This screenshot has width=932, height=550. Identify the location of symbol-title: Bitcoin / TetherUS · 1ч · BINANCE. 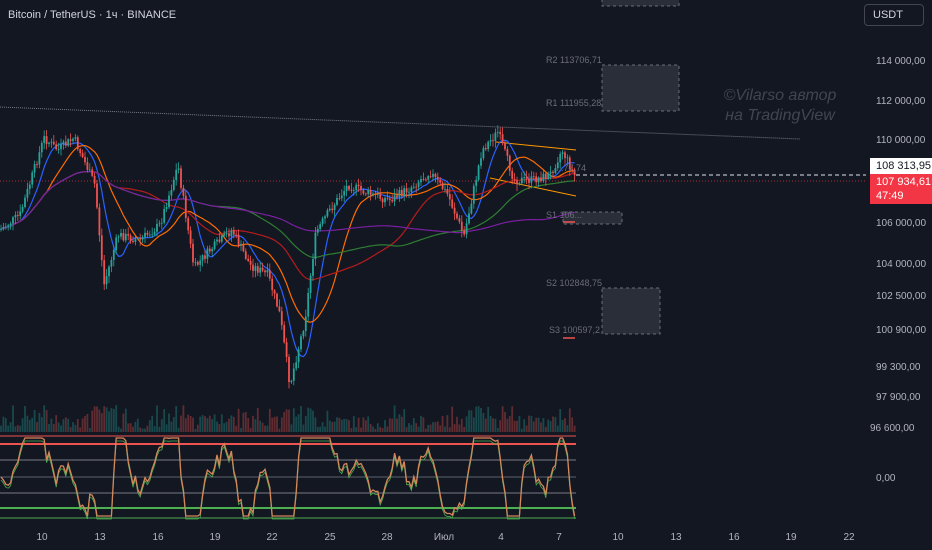
(92, 15).